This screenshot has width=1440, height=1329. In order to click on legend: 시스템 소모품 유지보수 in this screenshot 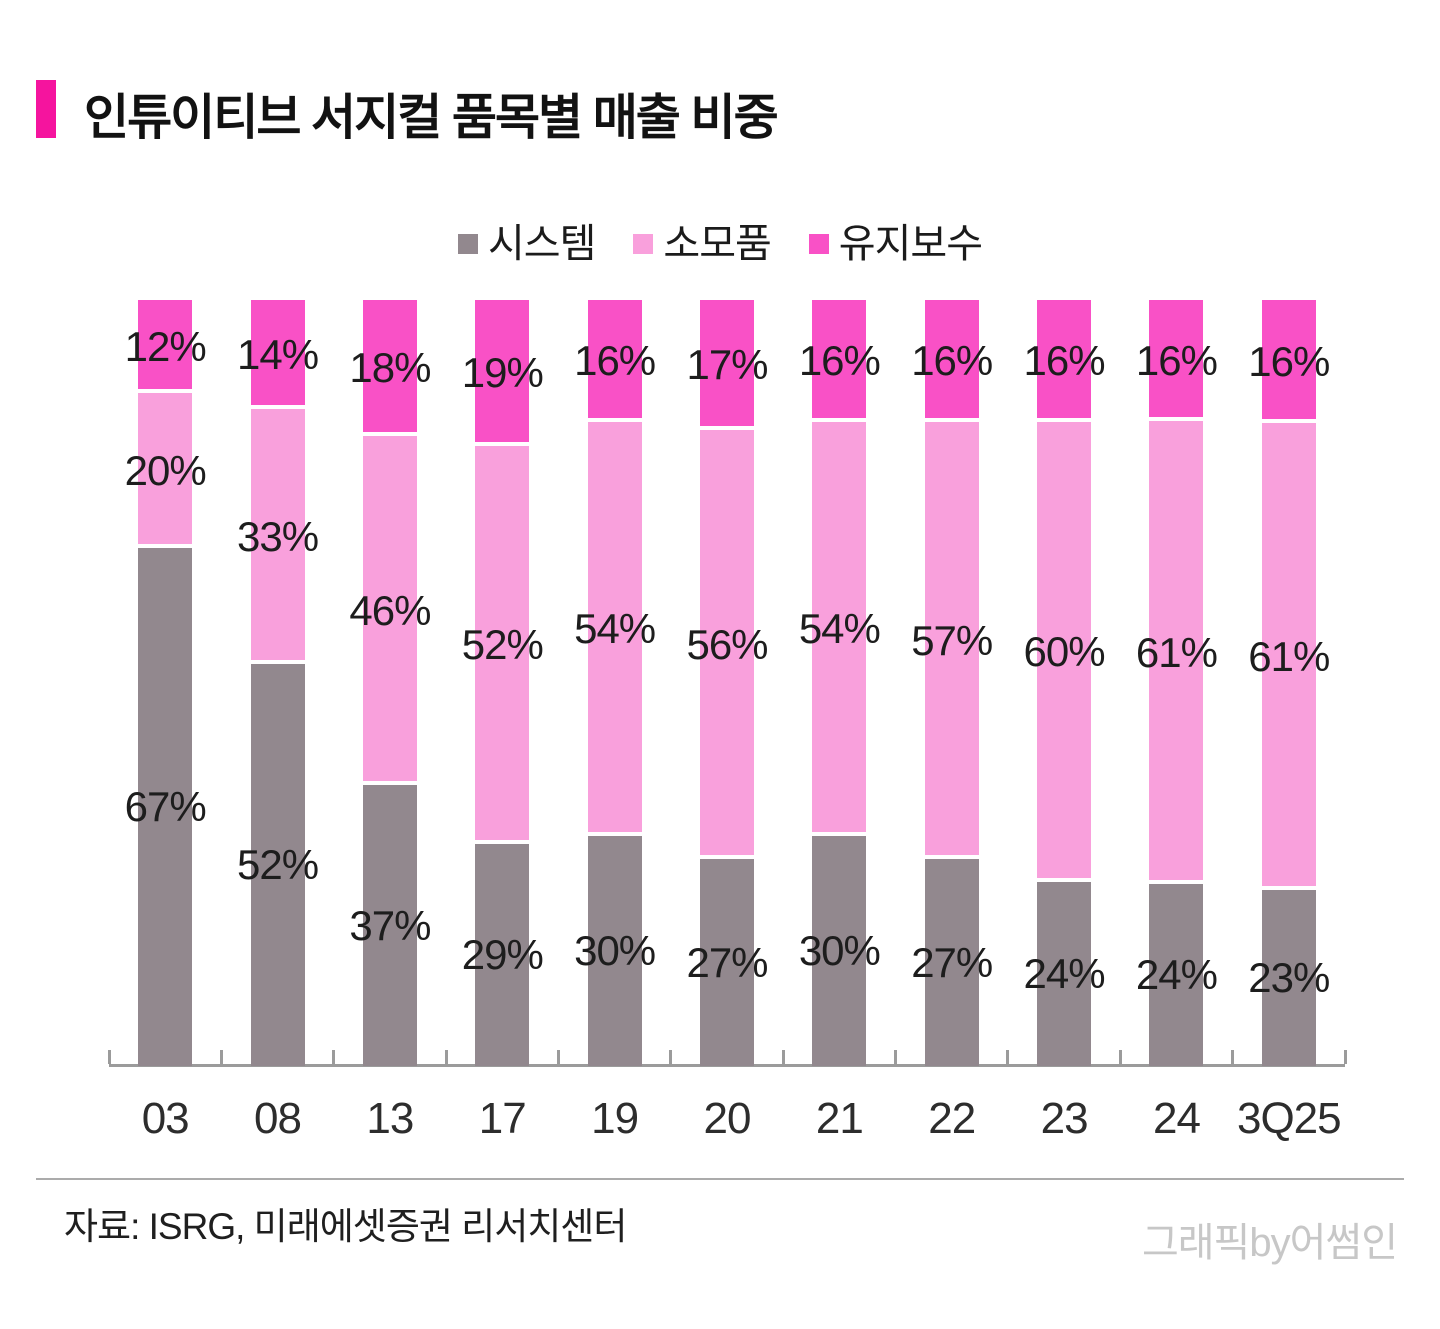, I will do `click(720, 244)`.